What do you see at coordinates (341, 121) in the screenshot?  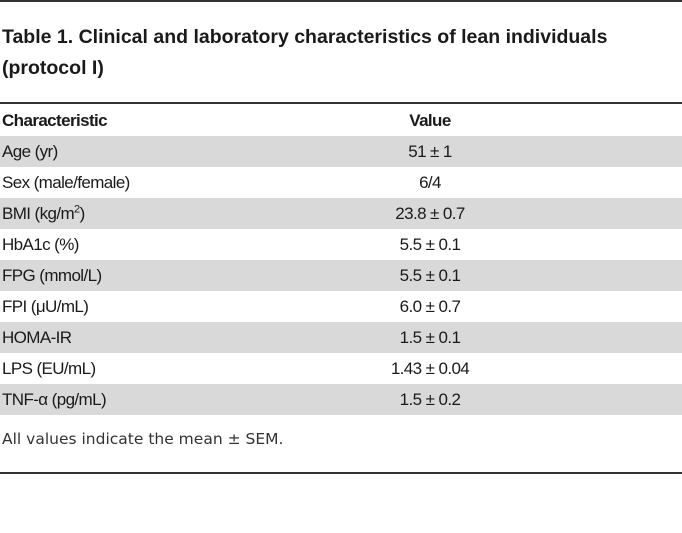 I see `table-header-row: Characteristic Value` at bounding box center [341, 121].